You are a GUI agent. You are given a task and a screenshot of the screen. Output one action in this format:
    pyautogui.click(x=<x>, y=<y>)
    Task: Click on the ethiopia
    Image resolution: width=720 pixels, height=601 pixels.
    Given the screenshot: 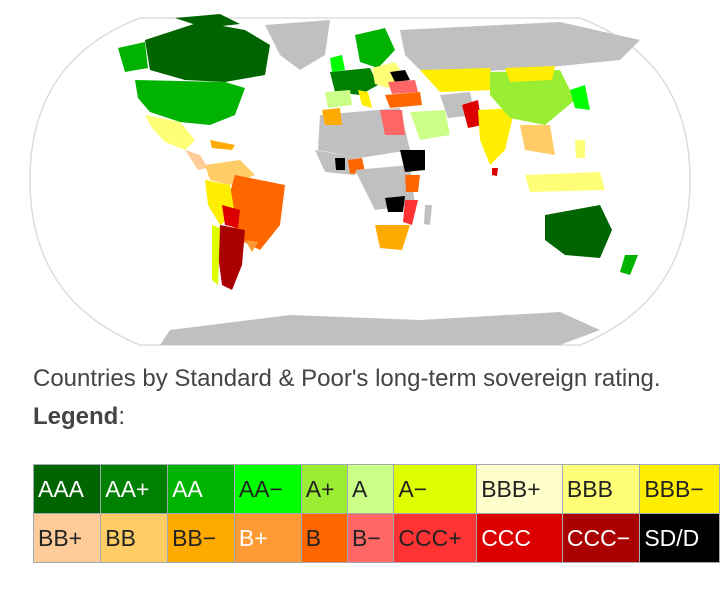 What is the action you would take?
    pyautogui.click(x=412, y=161)
    